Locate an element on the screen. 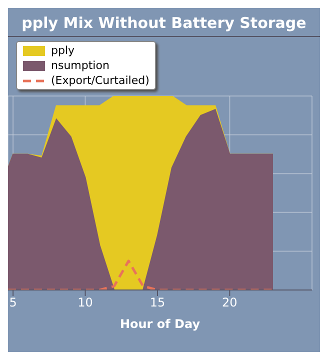 This screenshot has height=360, width=328. legend-label: (Export/Curtailed) is located at coordinates (100, 80).